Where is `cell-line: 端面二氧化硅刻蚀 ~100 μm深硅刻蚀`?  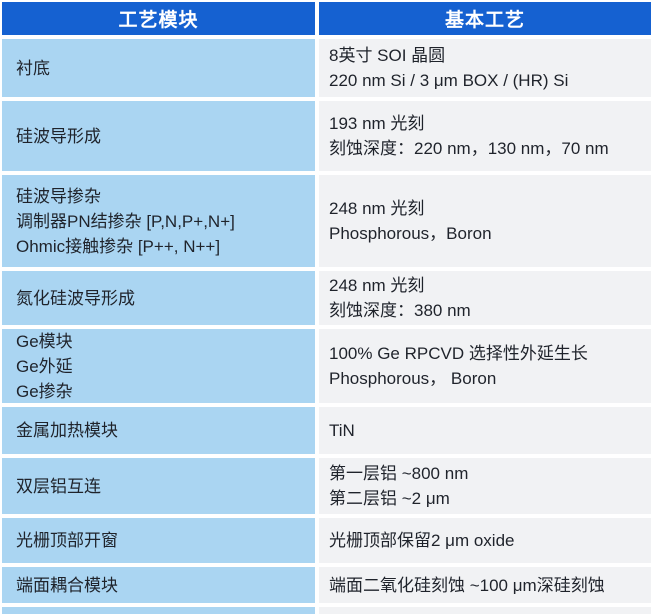 cell-line: 端面二氧化硅刻蚀 ~100 μm深硅刻蚀 is located at coordinates (467, 585).